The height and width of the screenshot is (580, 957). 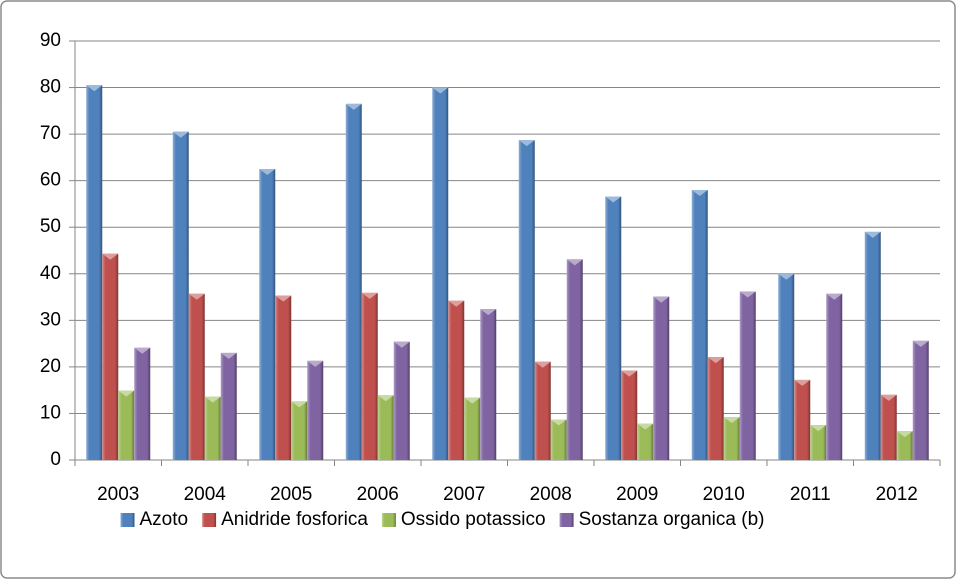 I want to click on x-tick-label: 2008, so click(x=551, y=494).